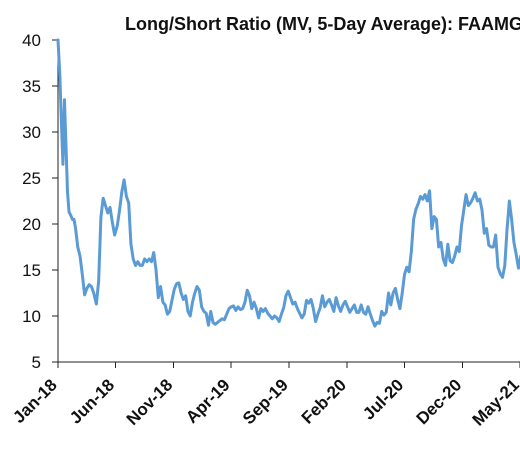 The height and width of the screenshot is (450, 520). I want to click on y-tick-label: 15, so click(31, 270).